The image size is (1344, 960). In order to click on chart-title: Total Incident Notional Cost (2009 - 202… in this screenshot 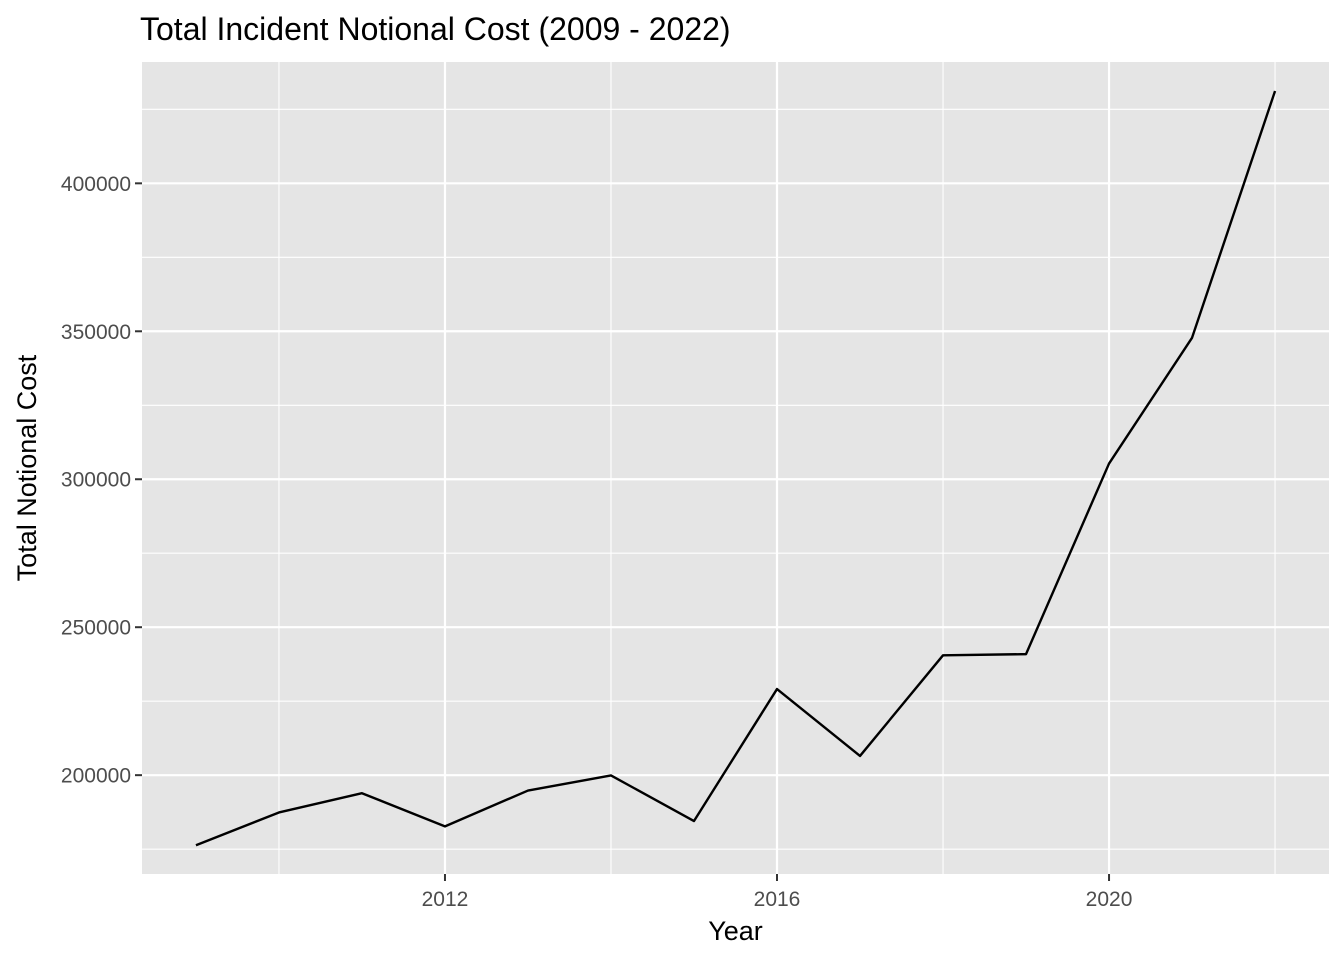, I will do `click(435, 29)`.